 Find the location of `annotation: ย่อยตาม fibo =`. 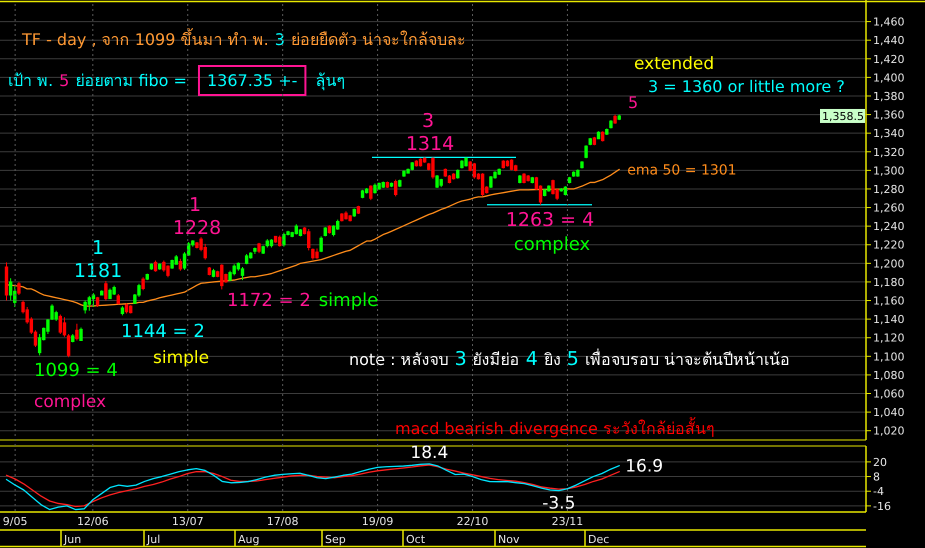

annotation: ย่อยตาม fibo = is located at coordinates (131, 80).